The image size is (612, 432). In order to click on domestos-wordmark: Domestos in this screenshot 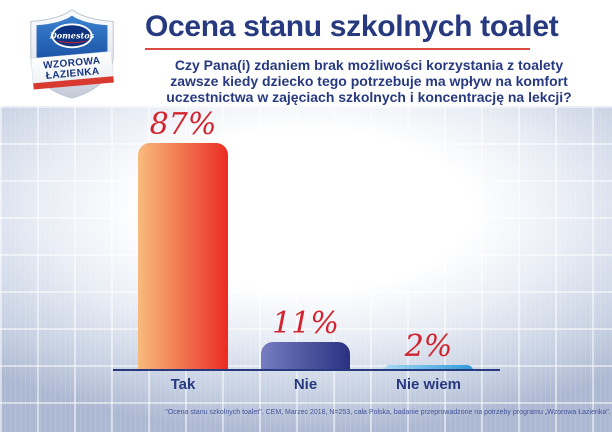, I will do `click(72, 36)`.